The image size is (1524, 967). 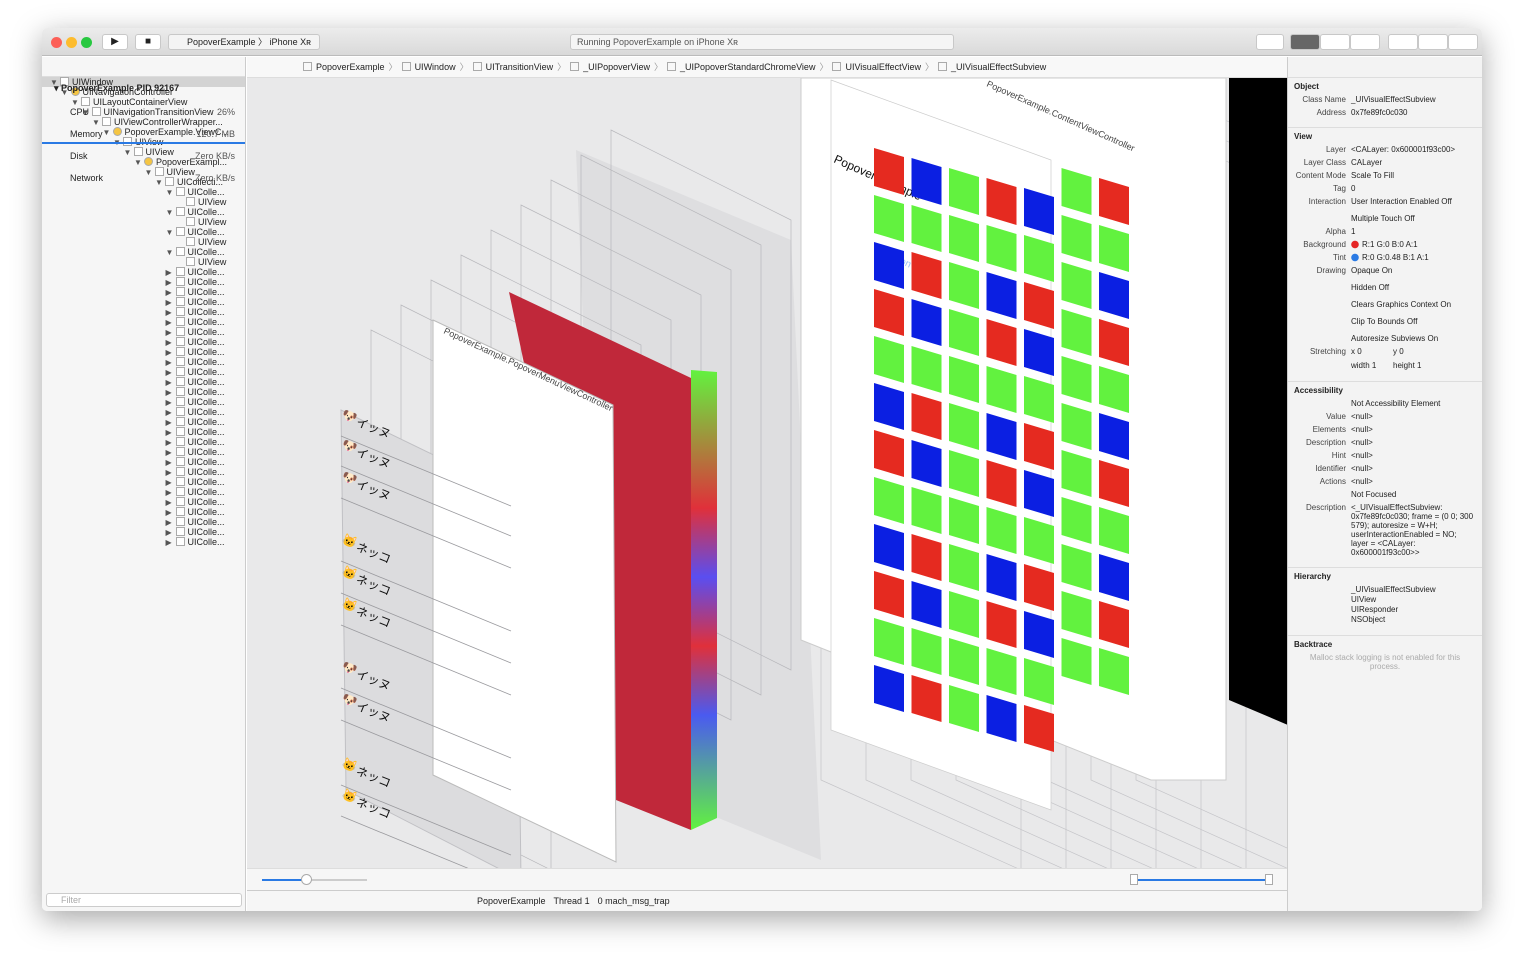 I want to click on stop-button: ■, so click(x=148, y=42).